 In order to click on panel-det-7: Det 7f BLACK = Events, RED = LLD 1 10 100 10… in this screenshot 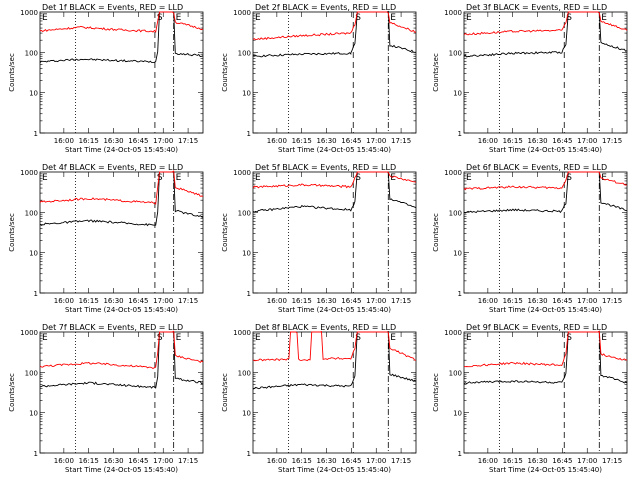, I will do `click(106, 398)`.